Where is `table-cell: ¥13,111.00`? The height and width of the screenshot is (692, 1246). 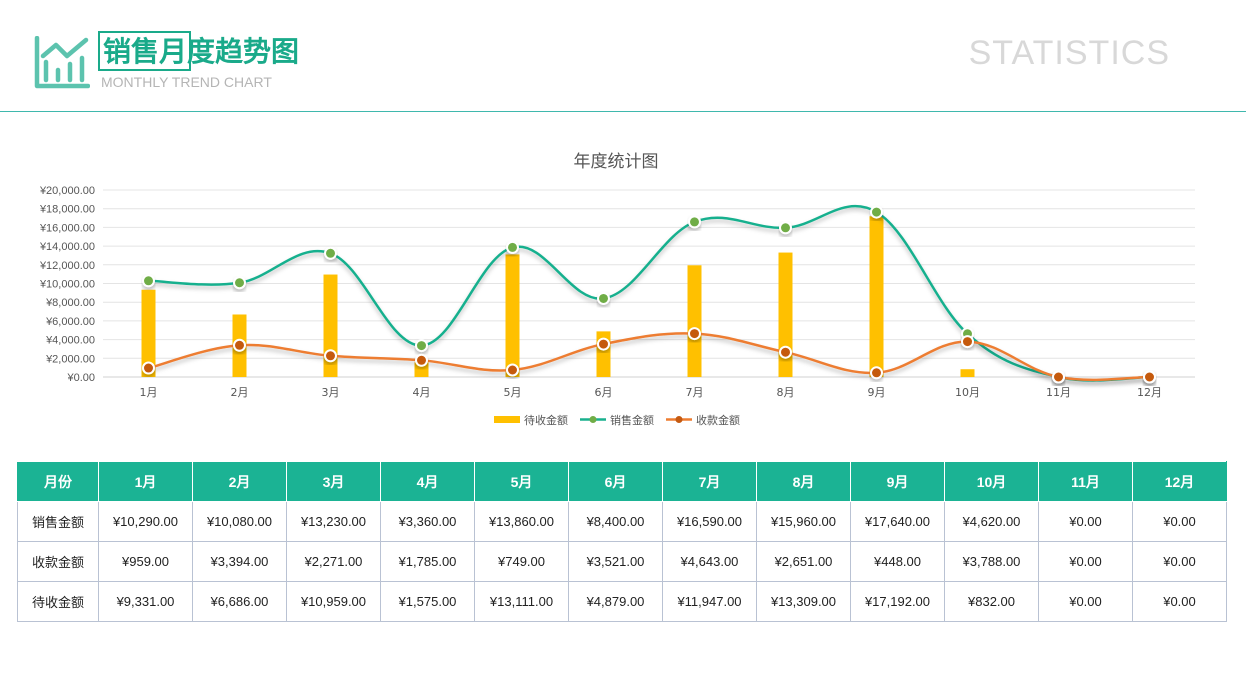 table-cell: ¥13,111.00 is located at coordinates (521, 601).